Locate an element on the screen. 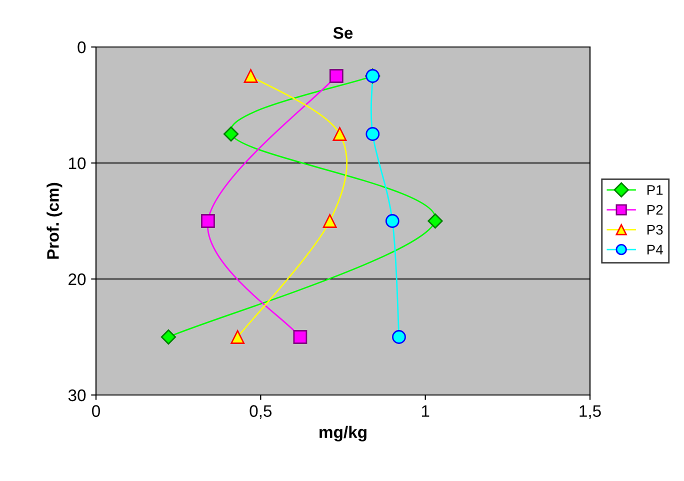  x-tick-label: 0 is located at coordinates (96, 411).